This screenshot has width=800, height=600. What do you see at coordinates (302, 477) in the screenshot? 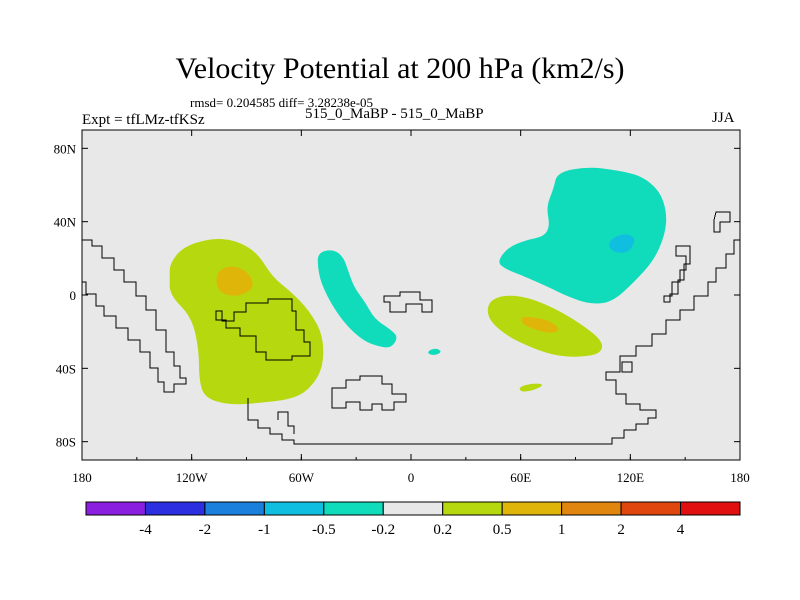
I see `x-tick-label: 60W` at bounding box center [302, 477].